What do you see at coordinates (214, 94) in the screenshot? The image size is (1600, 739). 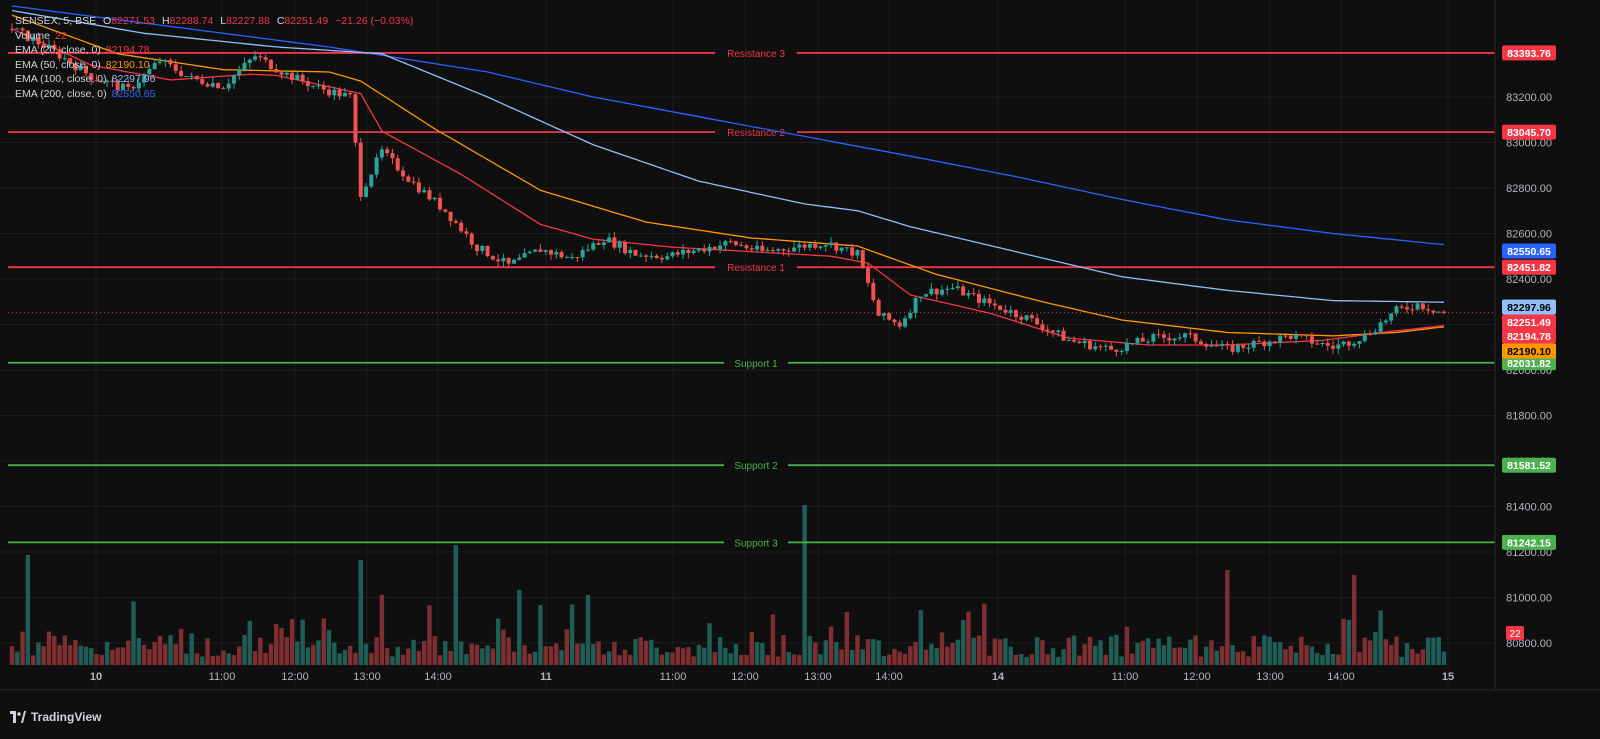 I see `legend-ema200: EMA (200, close, 0) 82550.65` at bounding box center [214, 94].